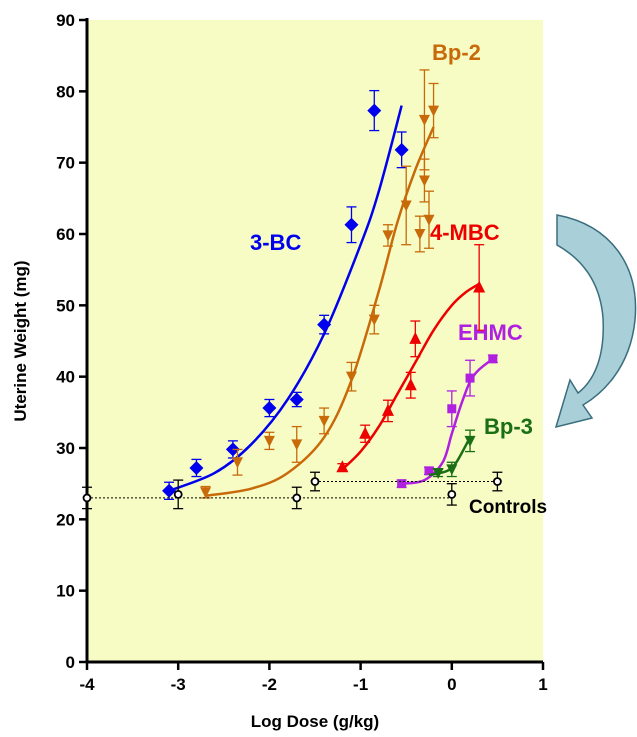 The width and height of the screenshot is (637, 737). I want to click on y-axis-label: Uterine Weight (mg), so click(20, 340).